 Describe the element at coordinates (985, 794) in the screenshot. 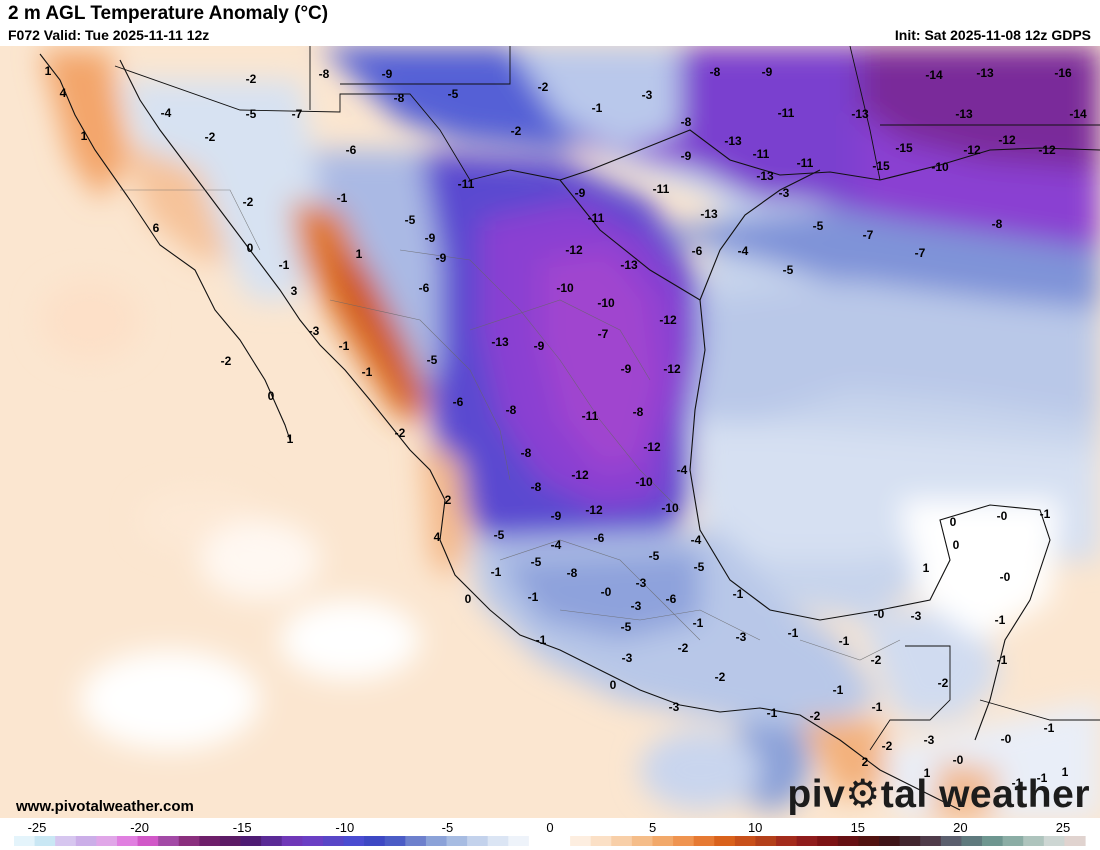

I see `brand-right: tal weather` at that location.